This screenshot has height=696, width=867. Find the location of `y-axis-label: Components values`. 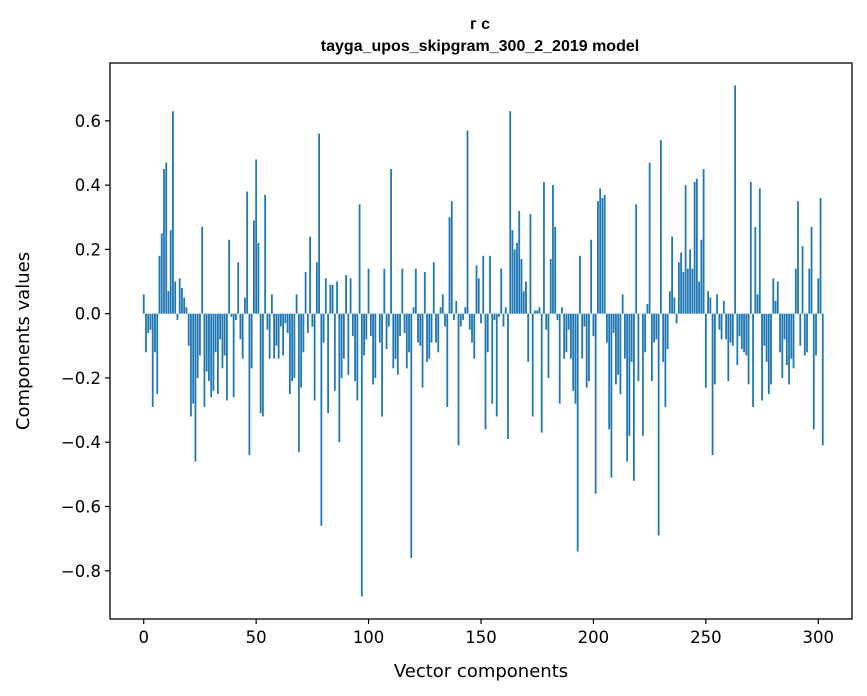

y-axis-label: Components values is located at coordinates (23, 341).